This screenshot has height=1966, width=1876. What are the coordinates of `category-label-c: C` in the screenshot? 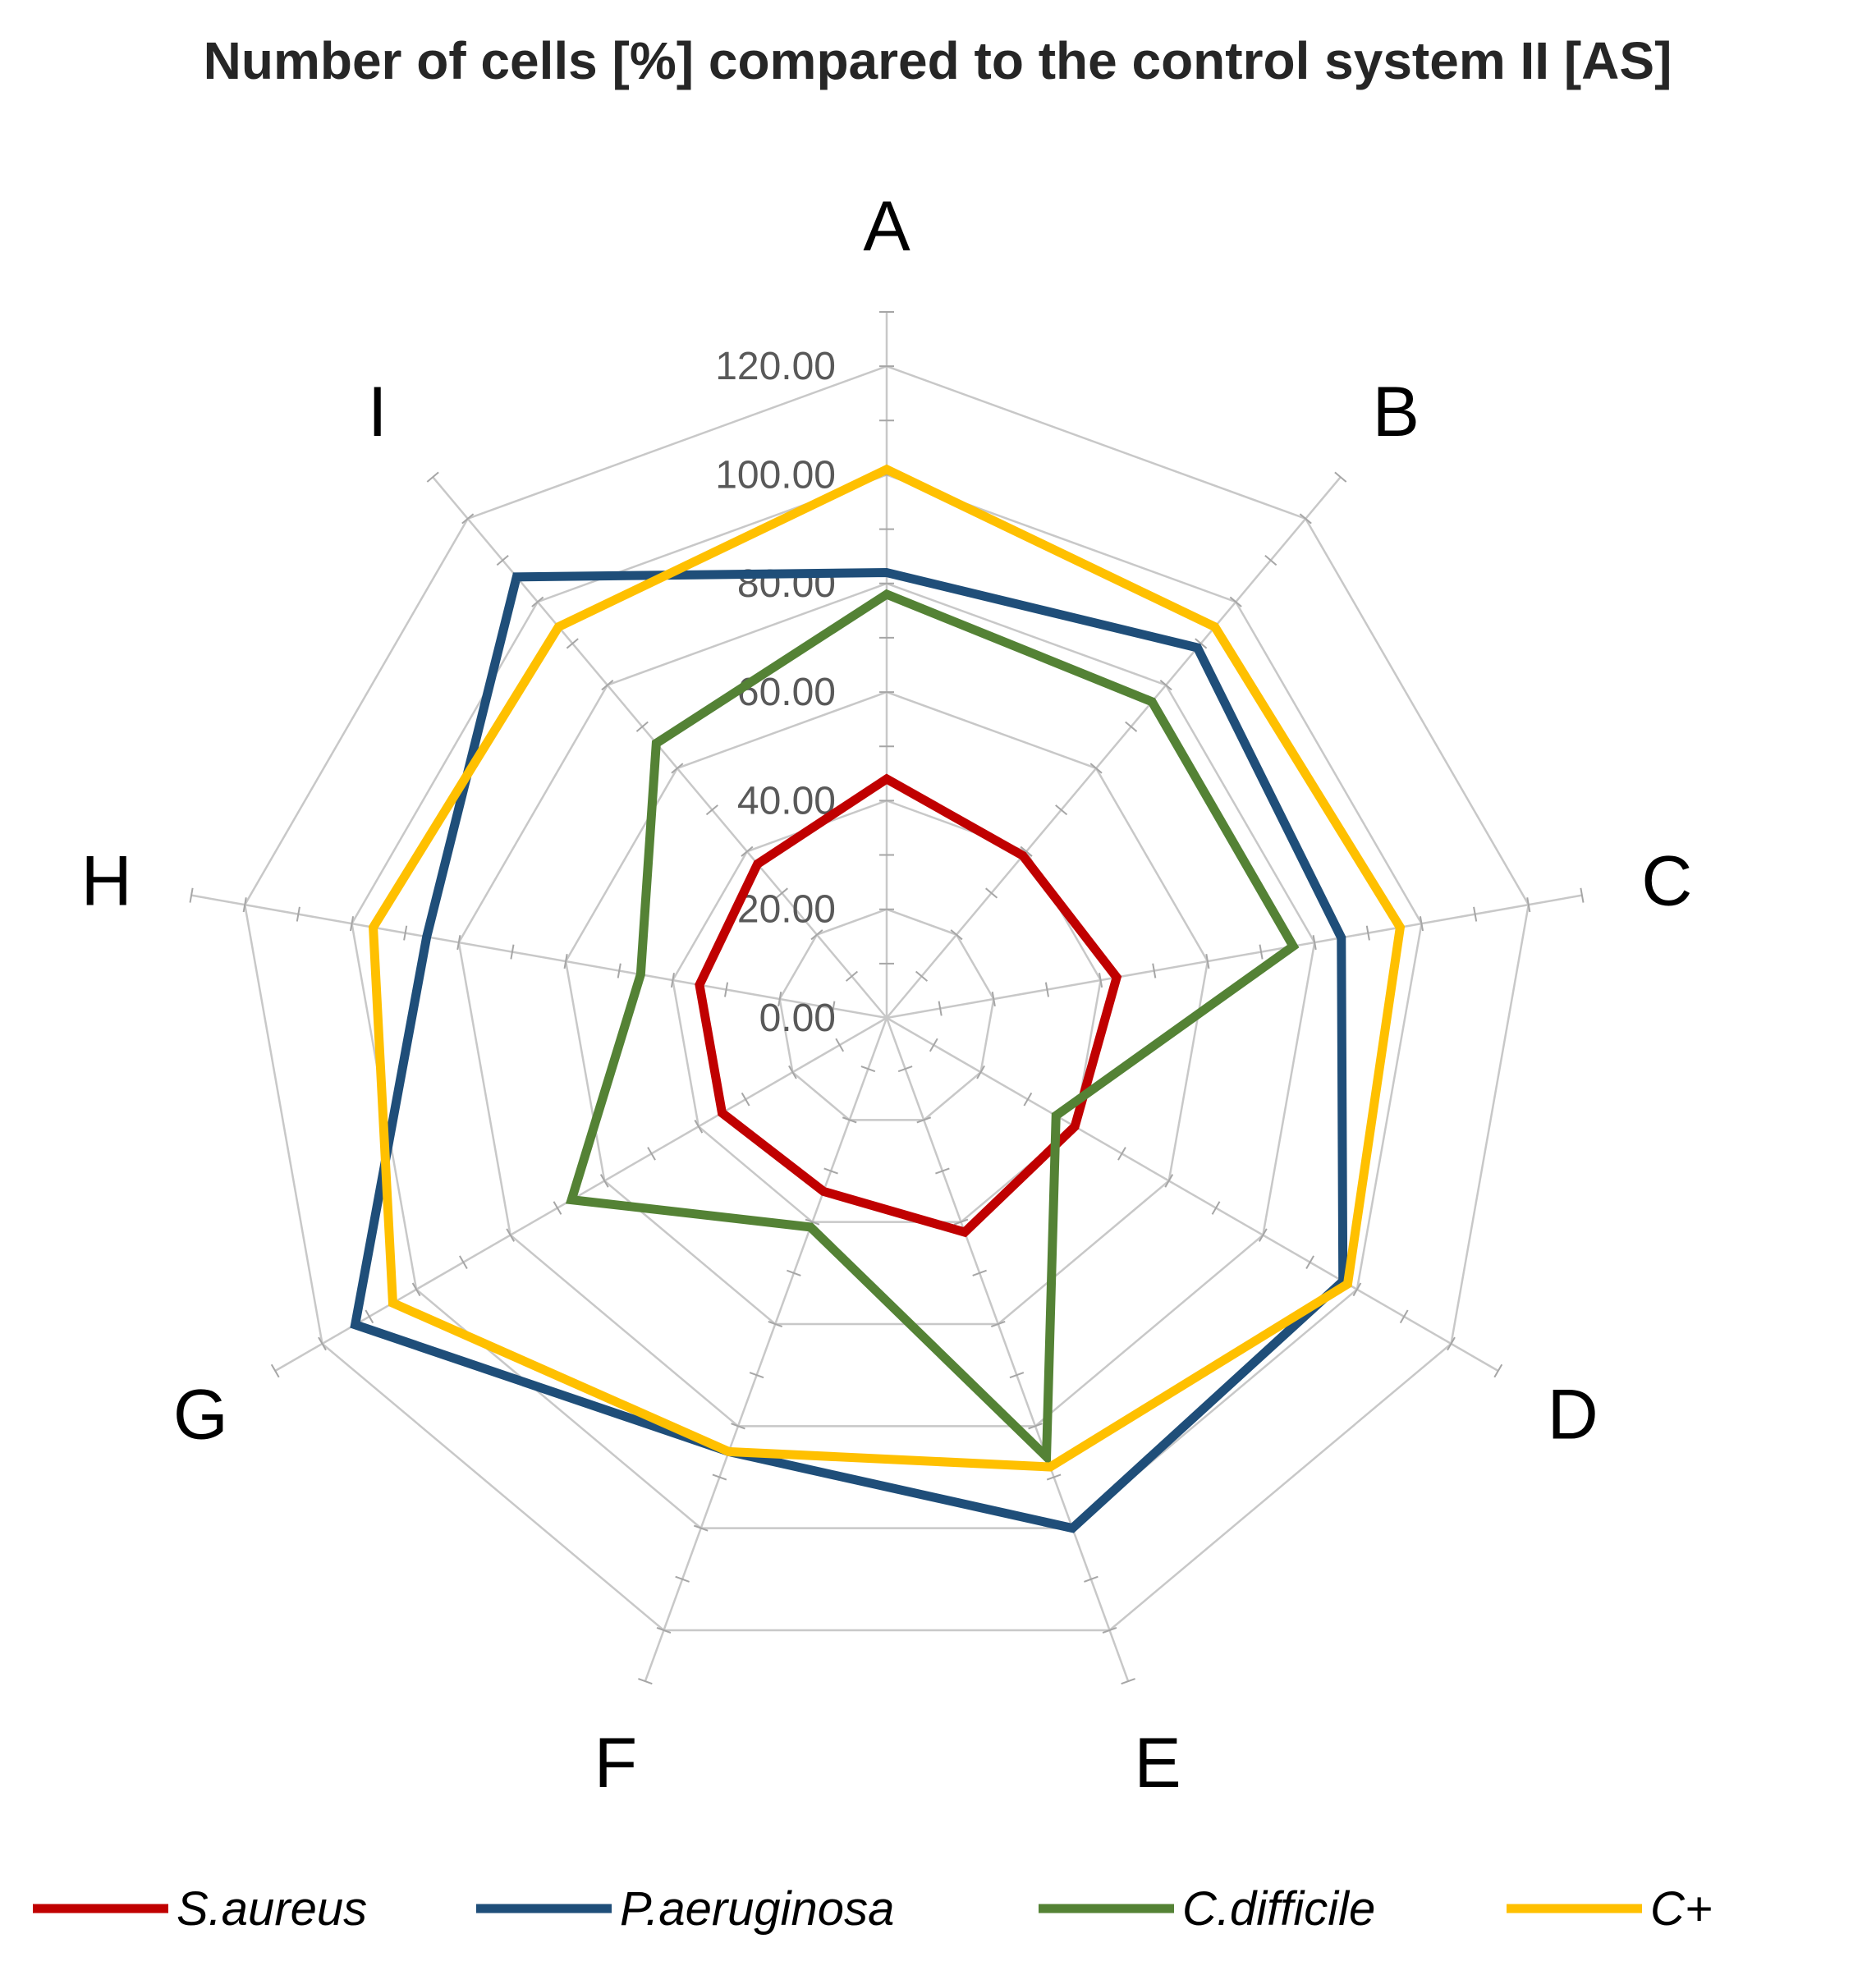 It's located at (1666, 881).